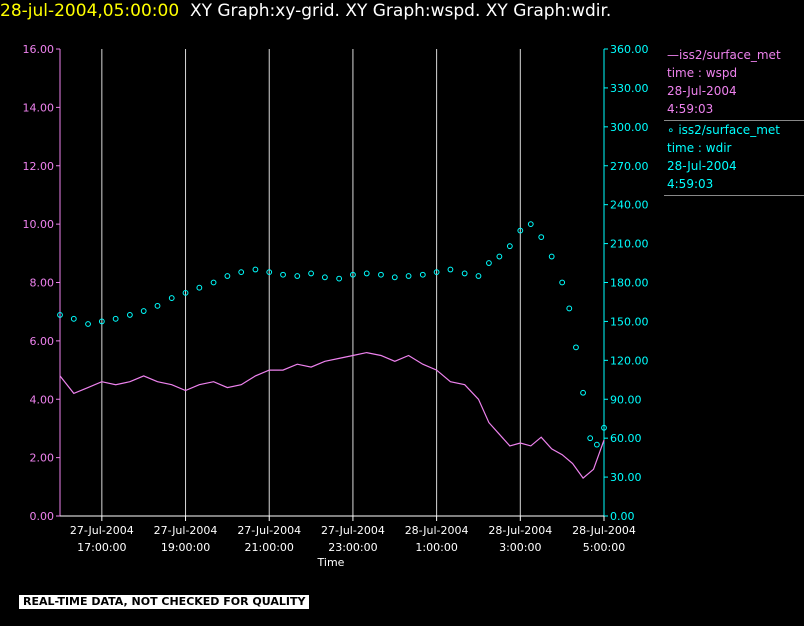 The height and width of the screenshot is (626, 804). I want to click on x-tick-time-6: 5:00:00, so click(604, 547).